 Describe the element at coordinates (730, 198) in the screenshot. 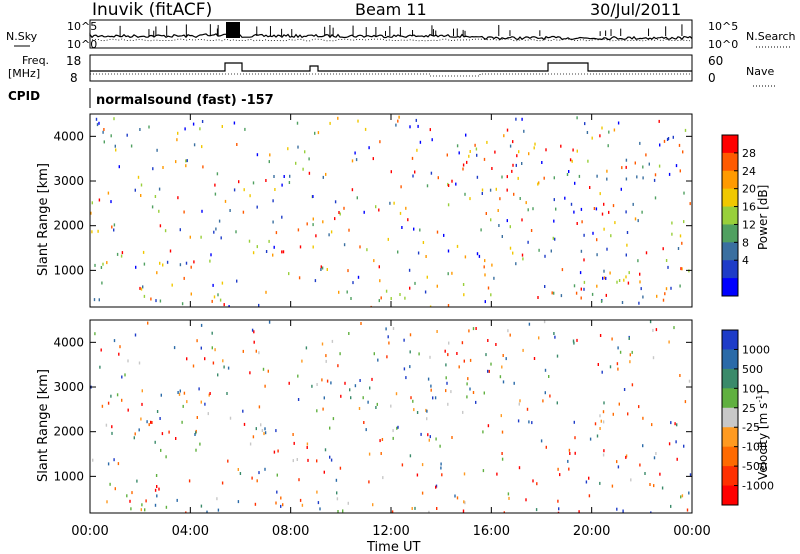

I see `colorbar-swatch` at that location.